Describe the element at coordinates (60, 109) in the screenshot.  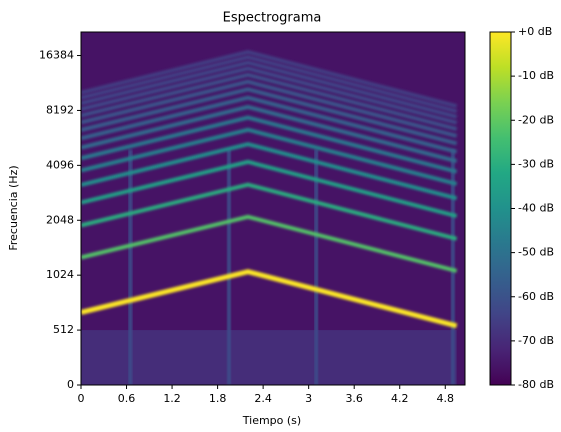
I see `y-tick-label: 8192` at that location.